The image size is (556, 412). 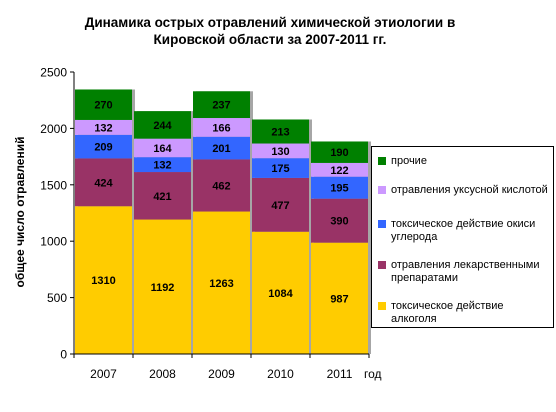 I want to click on x-tick-label: 2007, so click(x=103, y=374).